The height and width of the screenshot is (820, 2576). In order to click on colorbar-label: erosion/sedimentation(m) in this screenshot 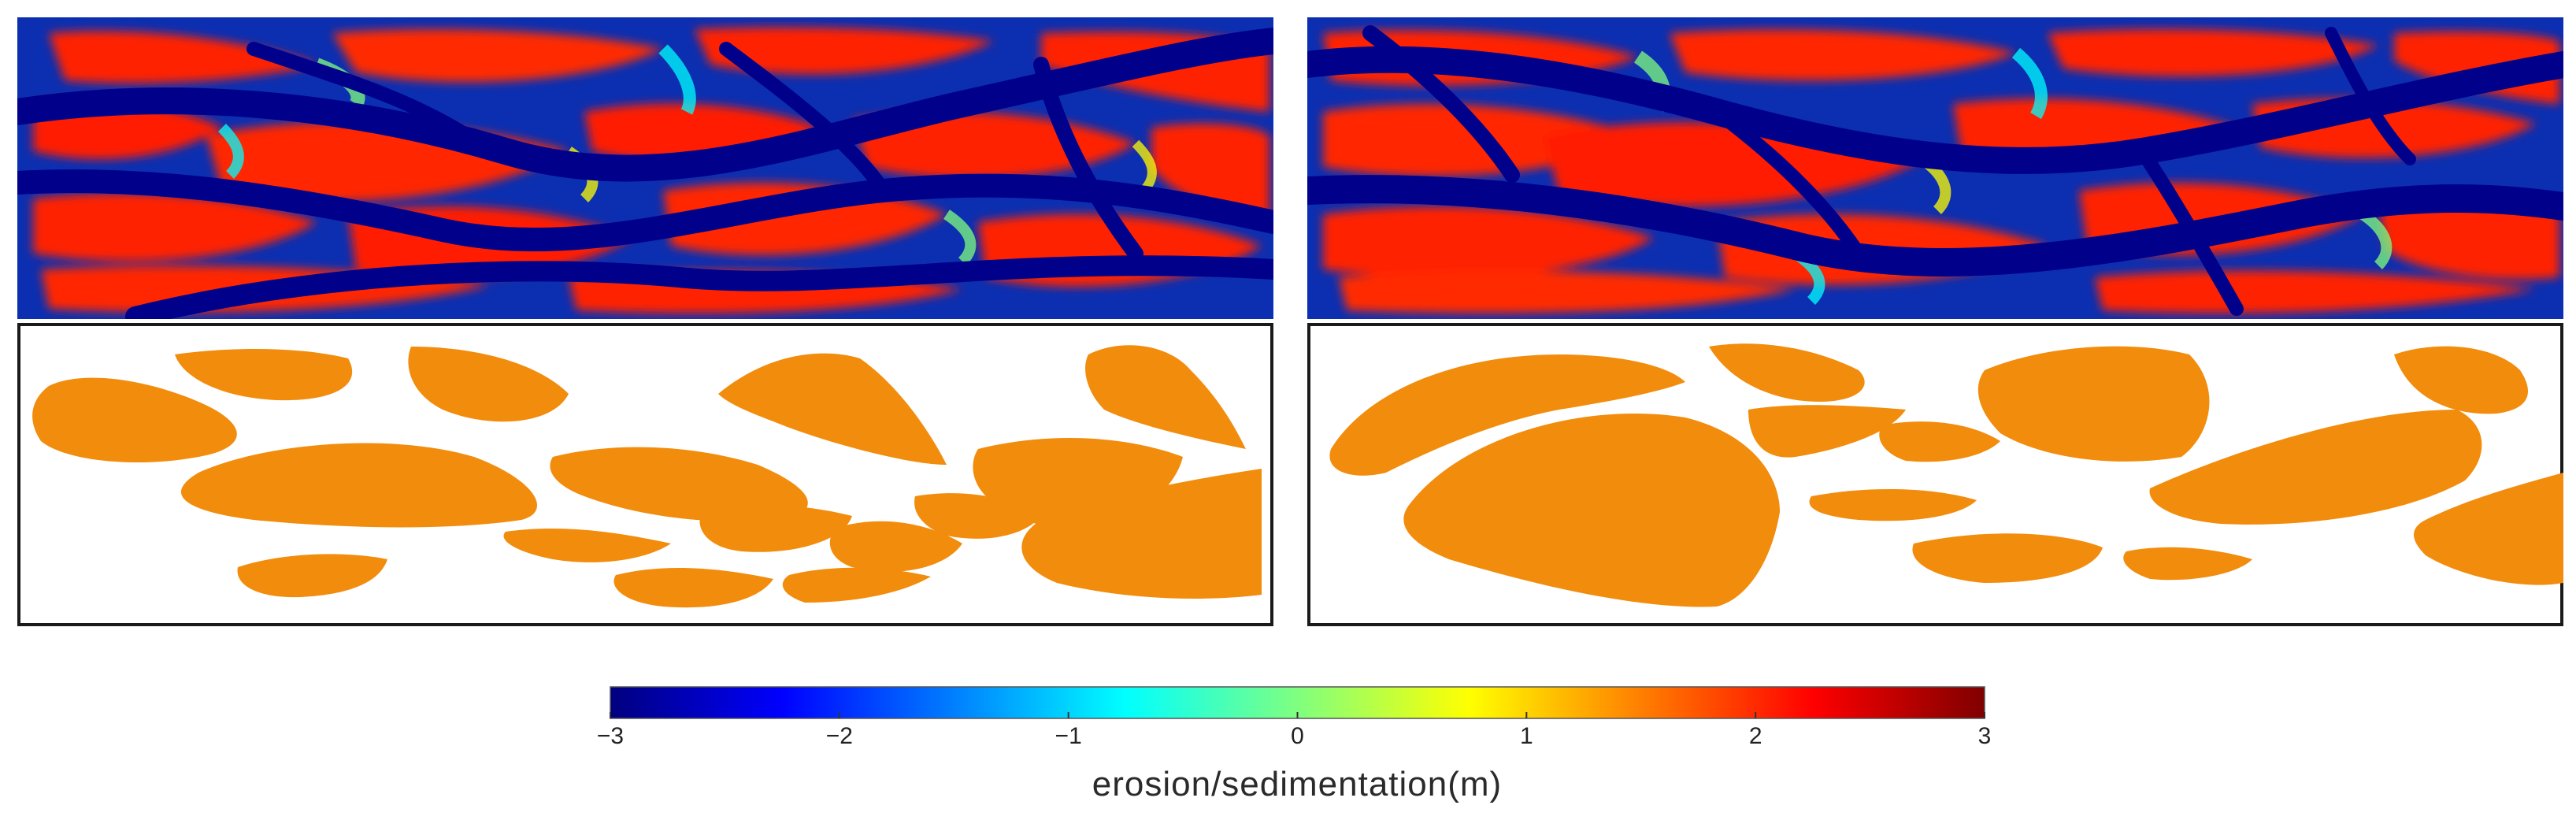, I will do `click(1297, 784)`.